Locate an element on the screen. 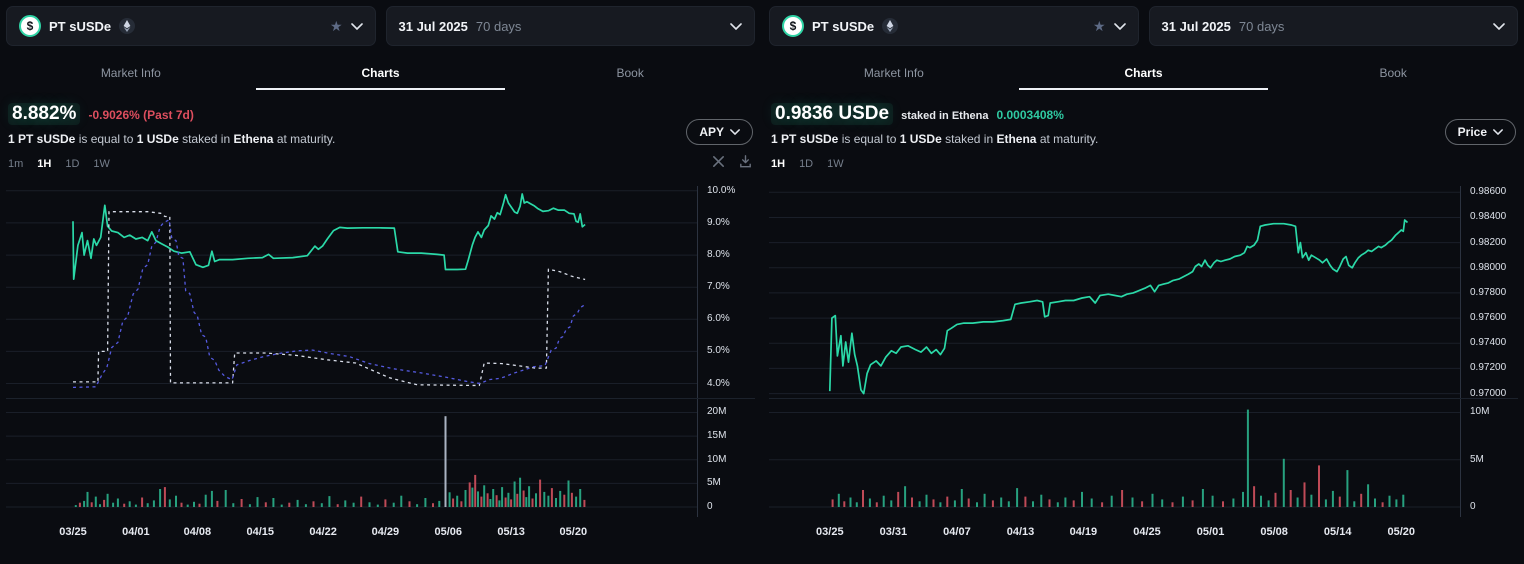 The width and height of the screenshot is (1524, 564). price-suffix: staked in Ethena is located at coordinates (945, 116).